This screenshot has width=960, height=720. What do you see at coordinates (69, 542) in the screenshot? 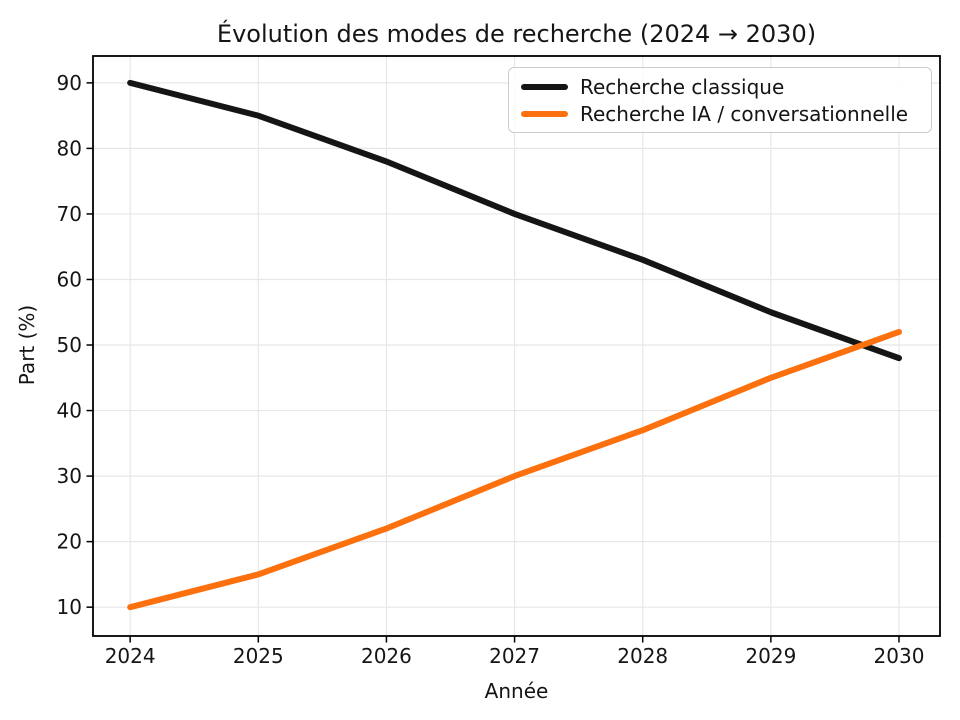
I see `y-tick-label-20: 20` at bounding box center [69, 542].